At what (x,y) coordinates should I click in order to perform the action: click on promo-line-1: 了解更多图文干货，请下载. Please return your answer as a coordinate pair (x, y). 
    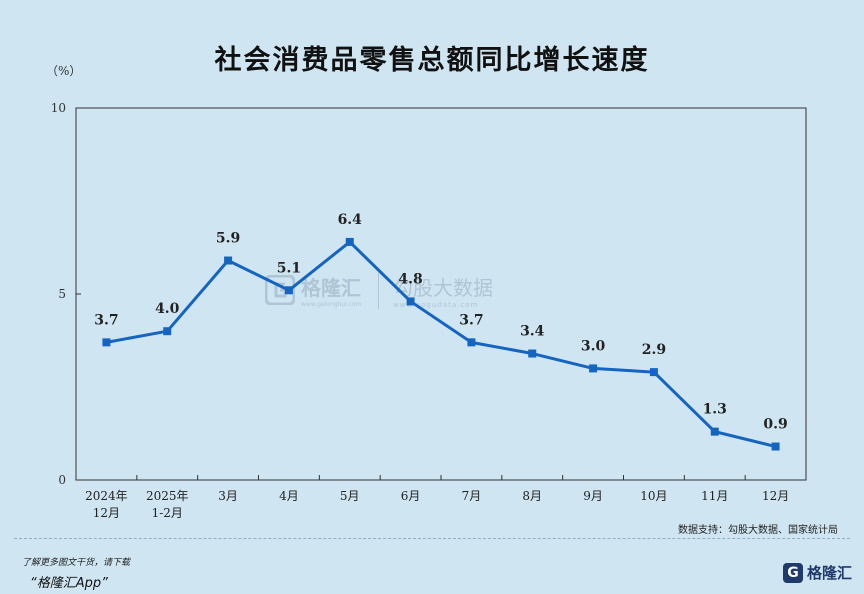
    Looking at the image, I should click on (76, 563).